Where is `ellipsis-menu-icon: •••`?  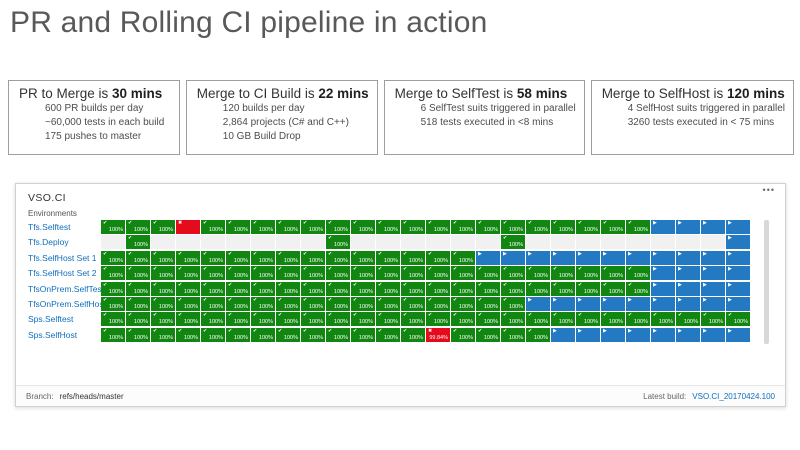
ellipsis-menu-icon: ••• is located at coordinates (768, 190).